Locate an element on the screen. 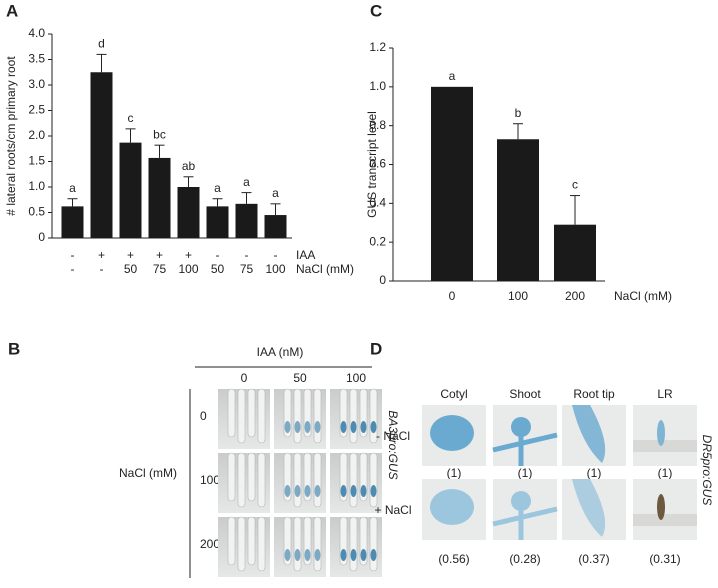 The image size is (718, 588). column-title: IAA (nM) is located at coordinates (280, 352).